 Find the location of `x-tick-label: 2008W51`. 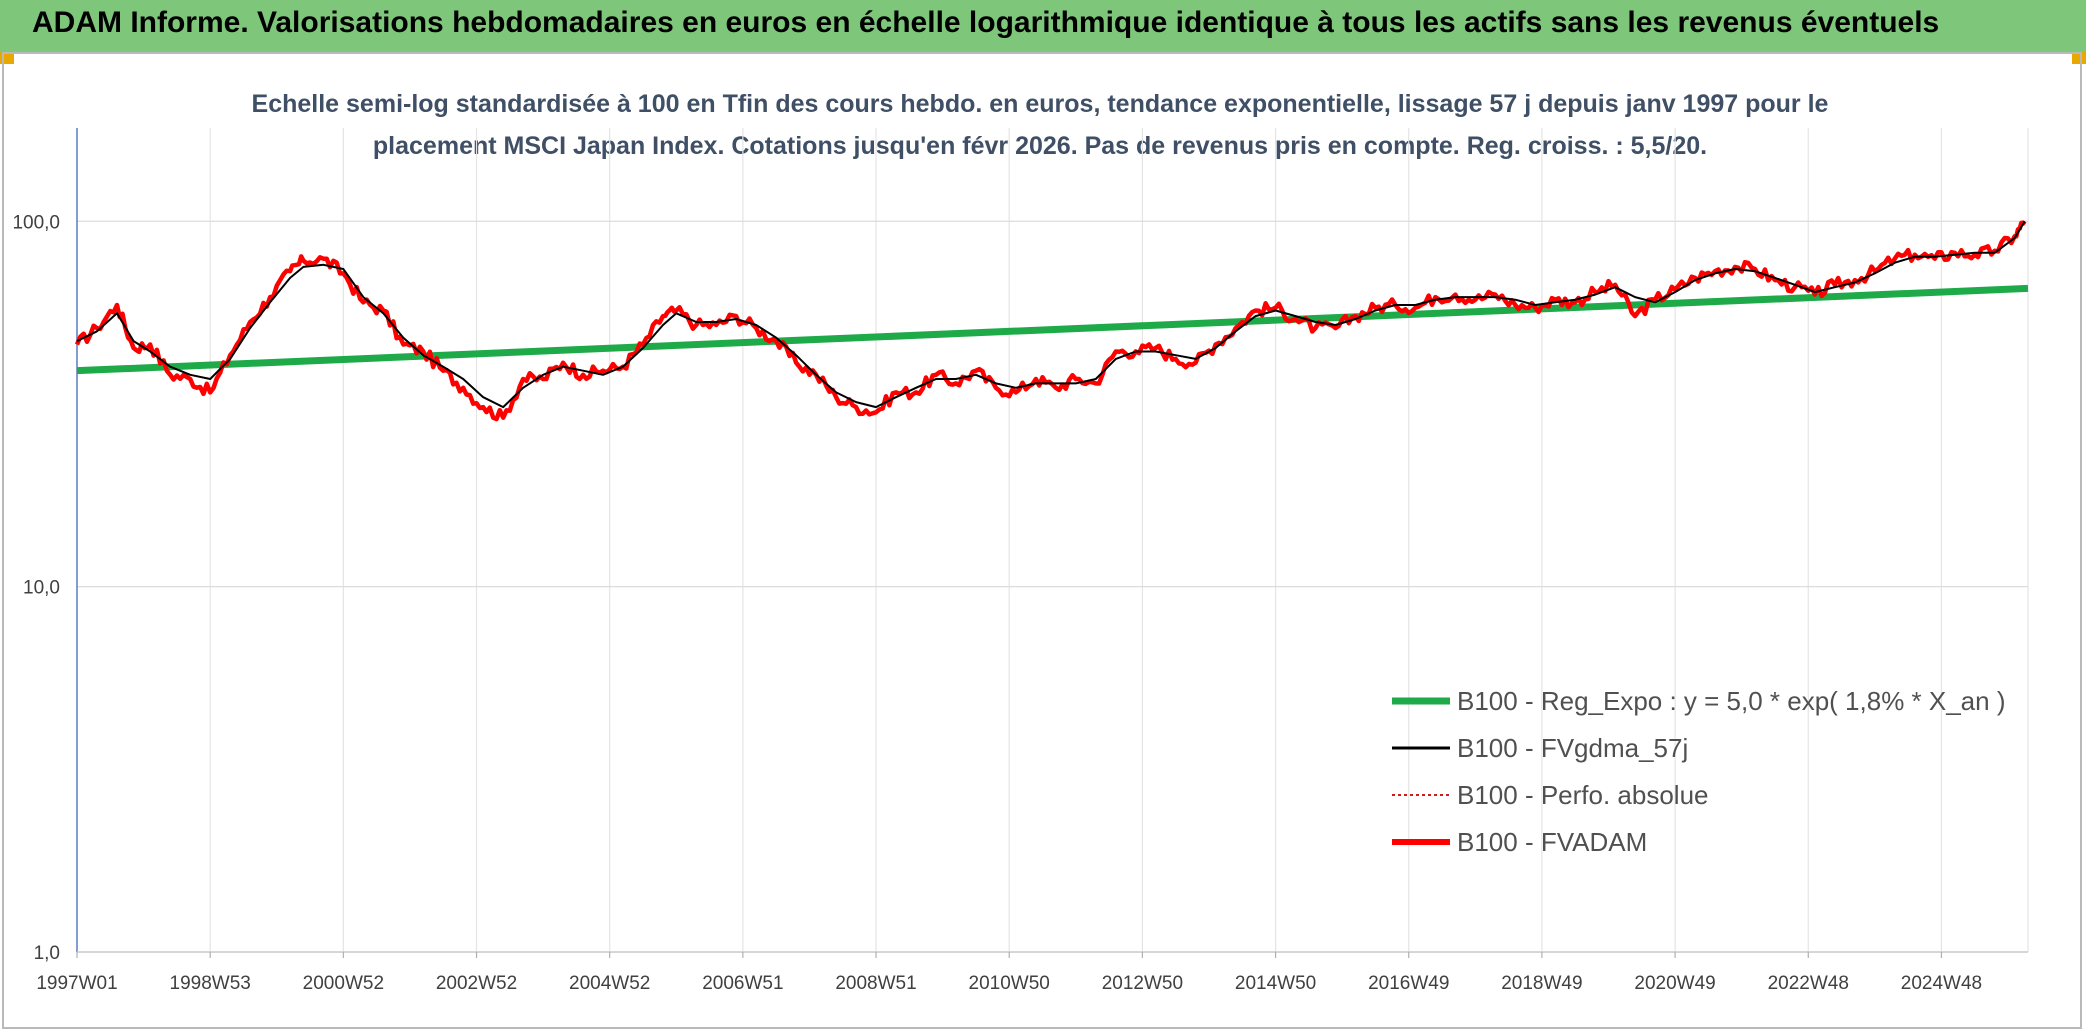

x-tick-label: 2008W51 is located at coordinates (875, 983).